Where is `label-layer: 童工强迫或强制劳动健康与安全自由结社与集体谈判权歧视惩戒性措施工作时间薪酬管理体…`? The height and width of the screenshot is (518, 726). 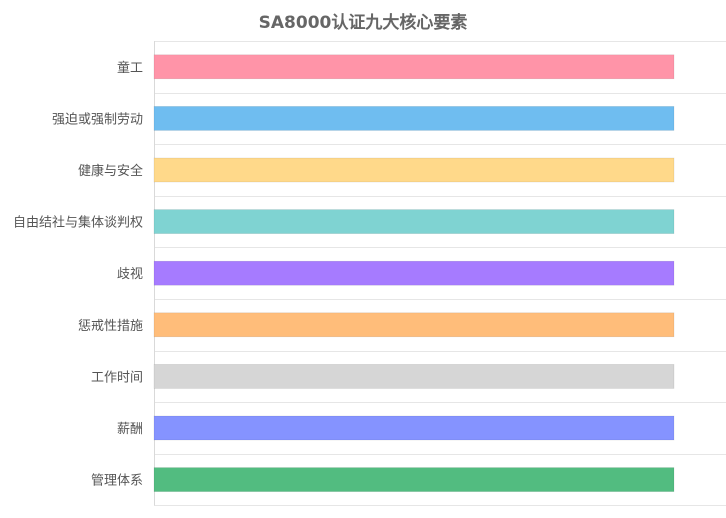 label-layer: 童工强迫或强制劳动健康与安全自由结社与集体谈判权歧视惩戒性措施工作时间薪酬管理体… is located at coordinates (78, 274).